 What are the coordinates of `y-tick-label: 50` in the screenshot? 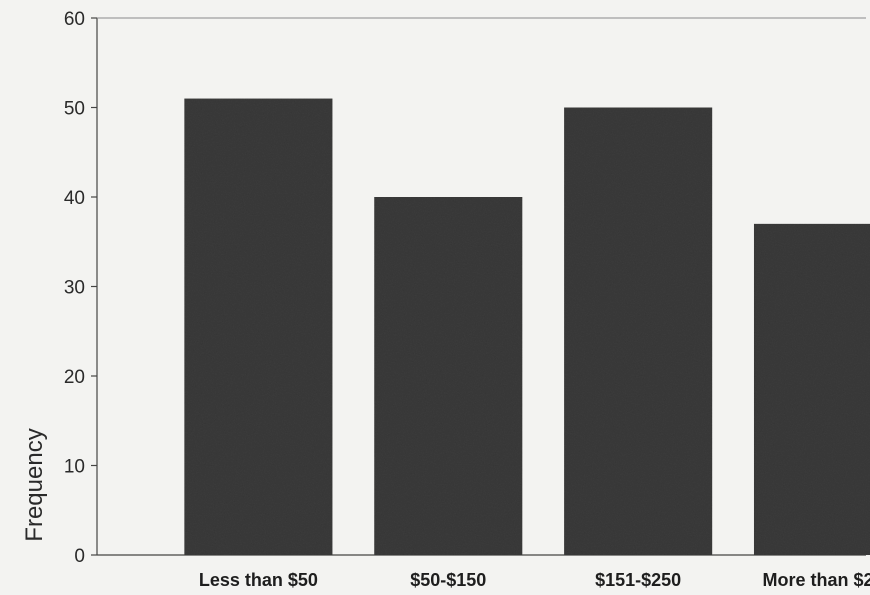 It's located at (74, 109).